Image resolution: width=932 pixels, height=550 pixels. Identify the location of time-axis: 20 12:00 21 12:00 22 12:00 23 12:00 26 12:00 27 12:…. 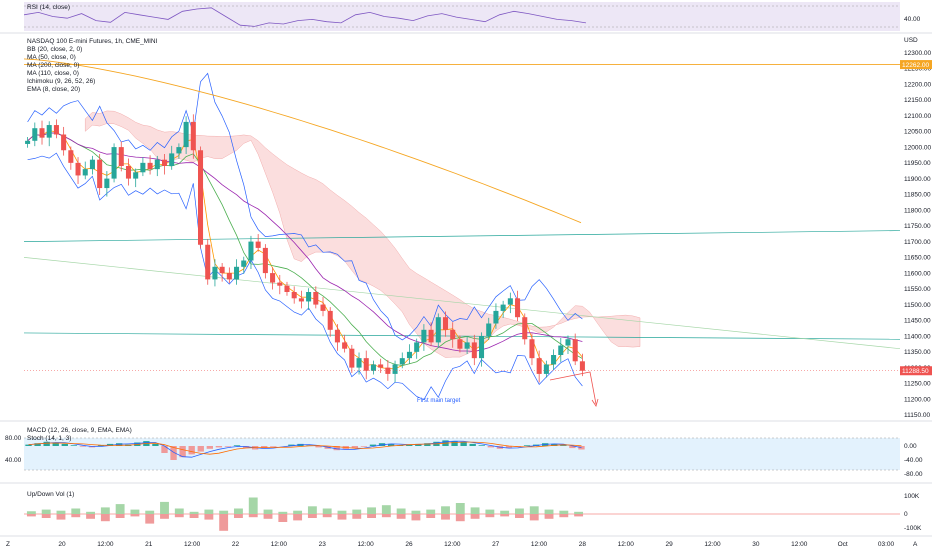
(476, 544).